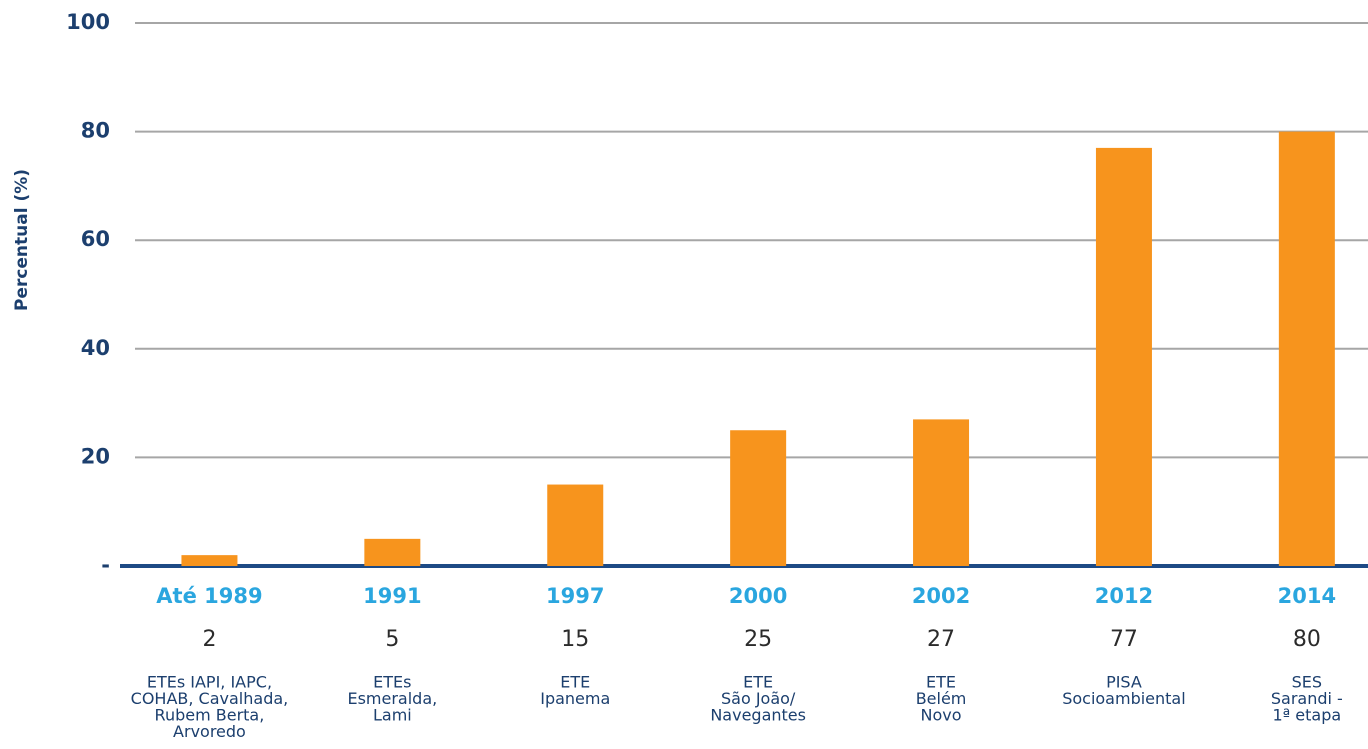 This screenshot has height=749, width=1368. What do you see at coordinates (392, 596) in the screenshot?
I see `x-tick-label: 1991` at bounding box center [392, 596].